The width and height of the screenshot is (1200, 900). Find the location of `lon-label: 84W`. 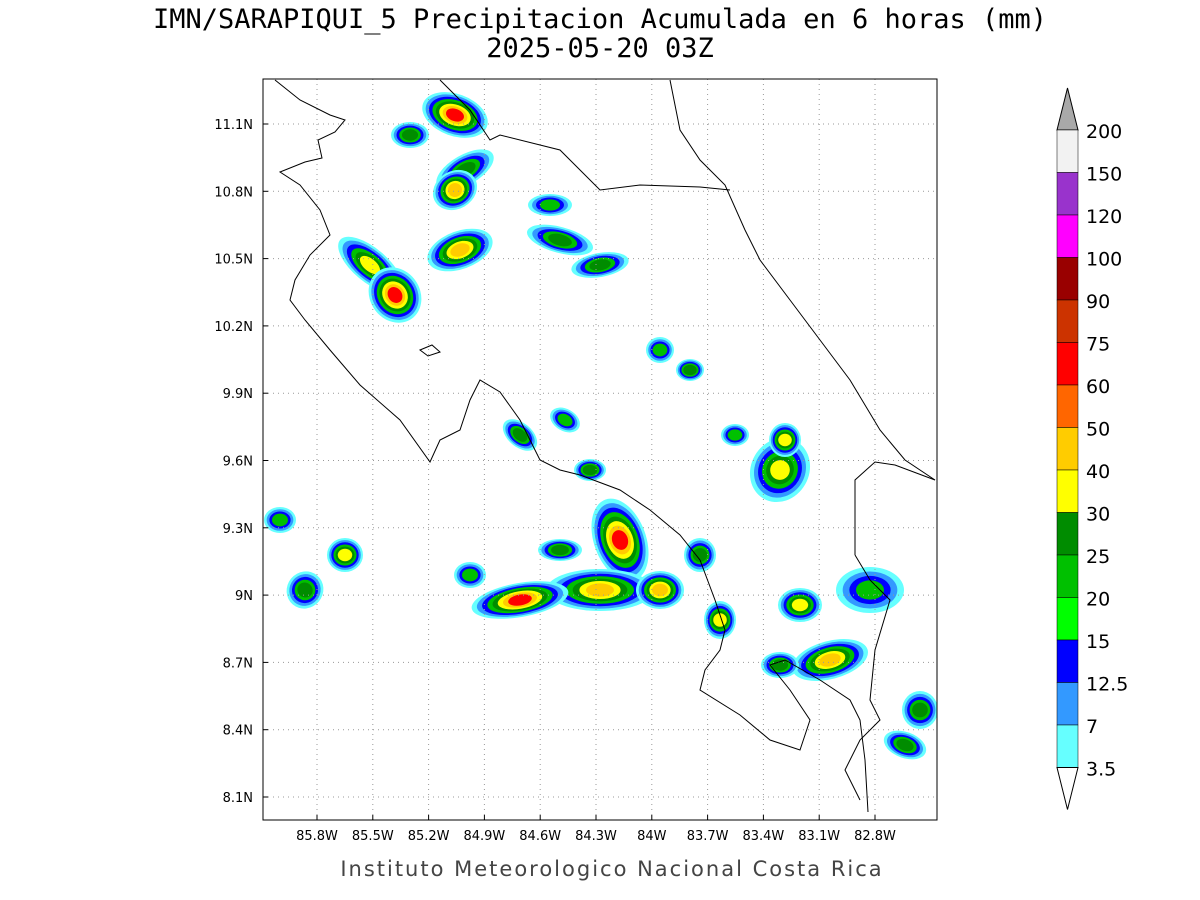

lon-label: 84W is located at coordinates (652, 836).